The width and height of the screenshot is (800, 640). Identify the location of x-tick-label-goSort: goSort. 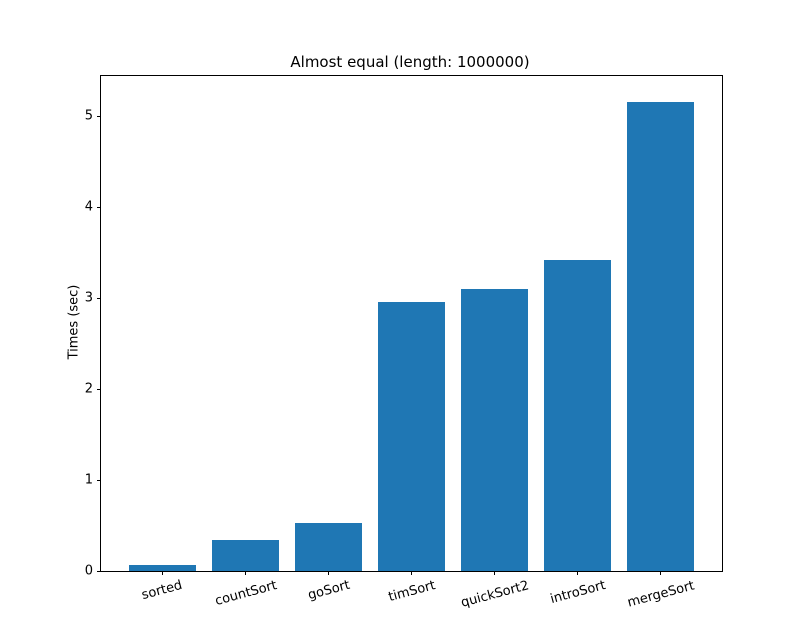
(328, 591).